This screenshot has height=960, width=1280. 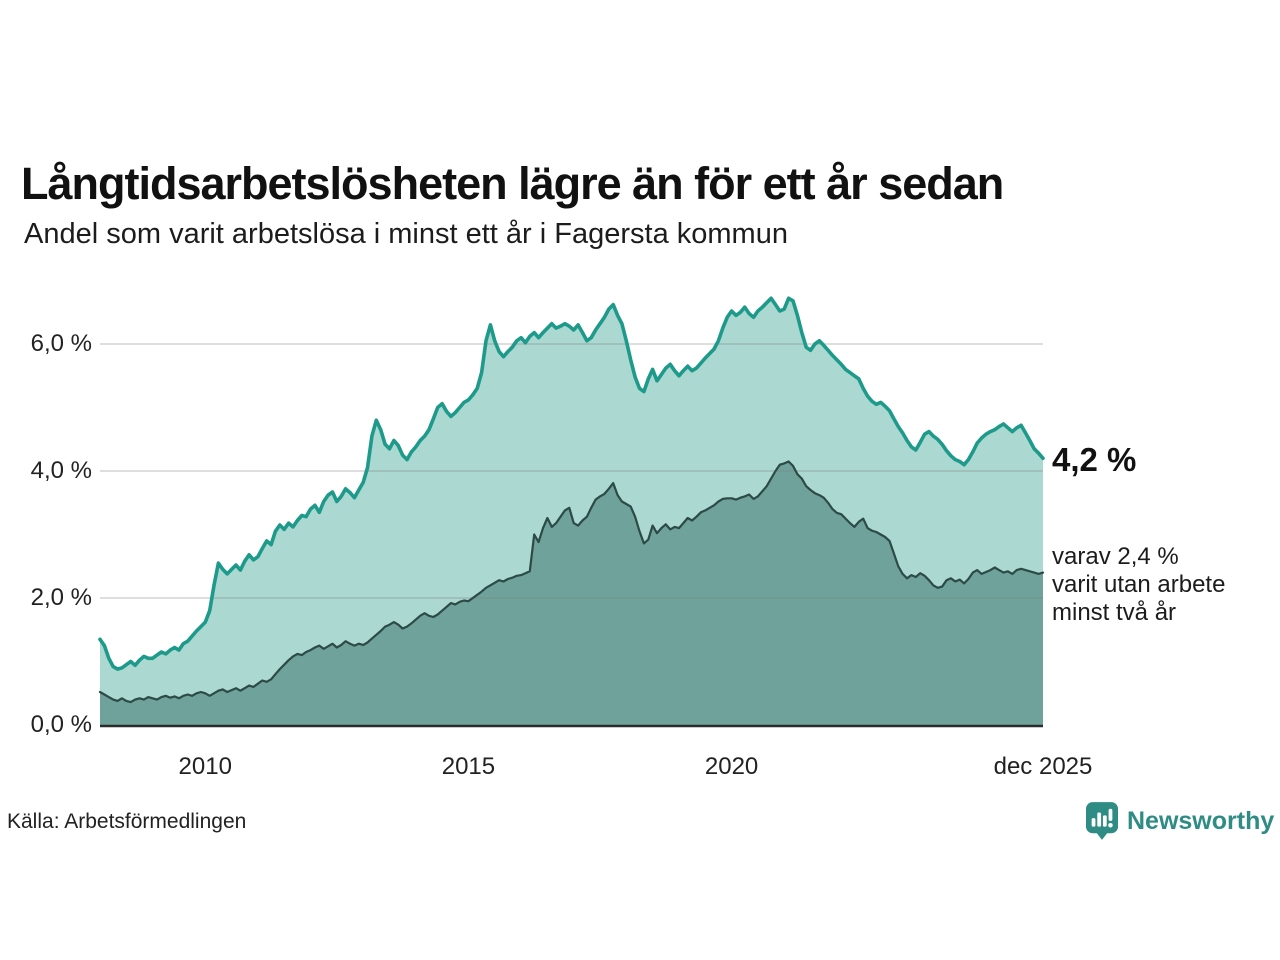 I want to click on source-note: Källa: Arbetsförmedlingen, so click(x=127, y=821).